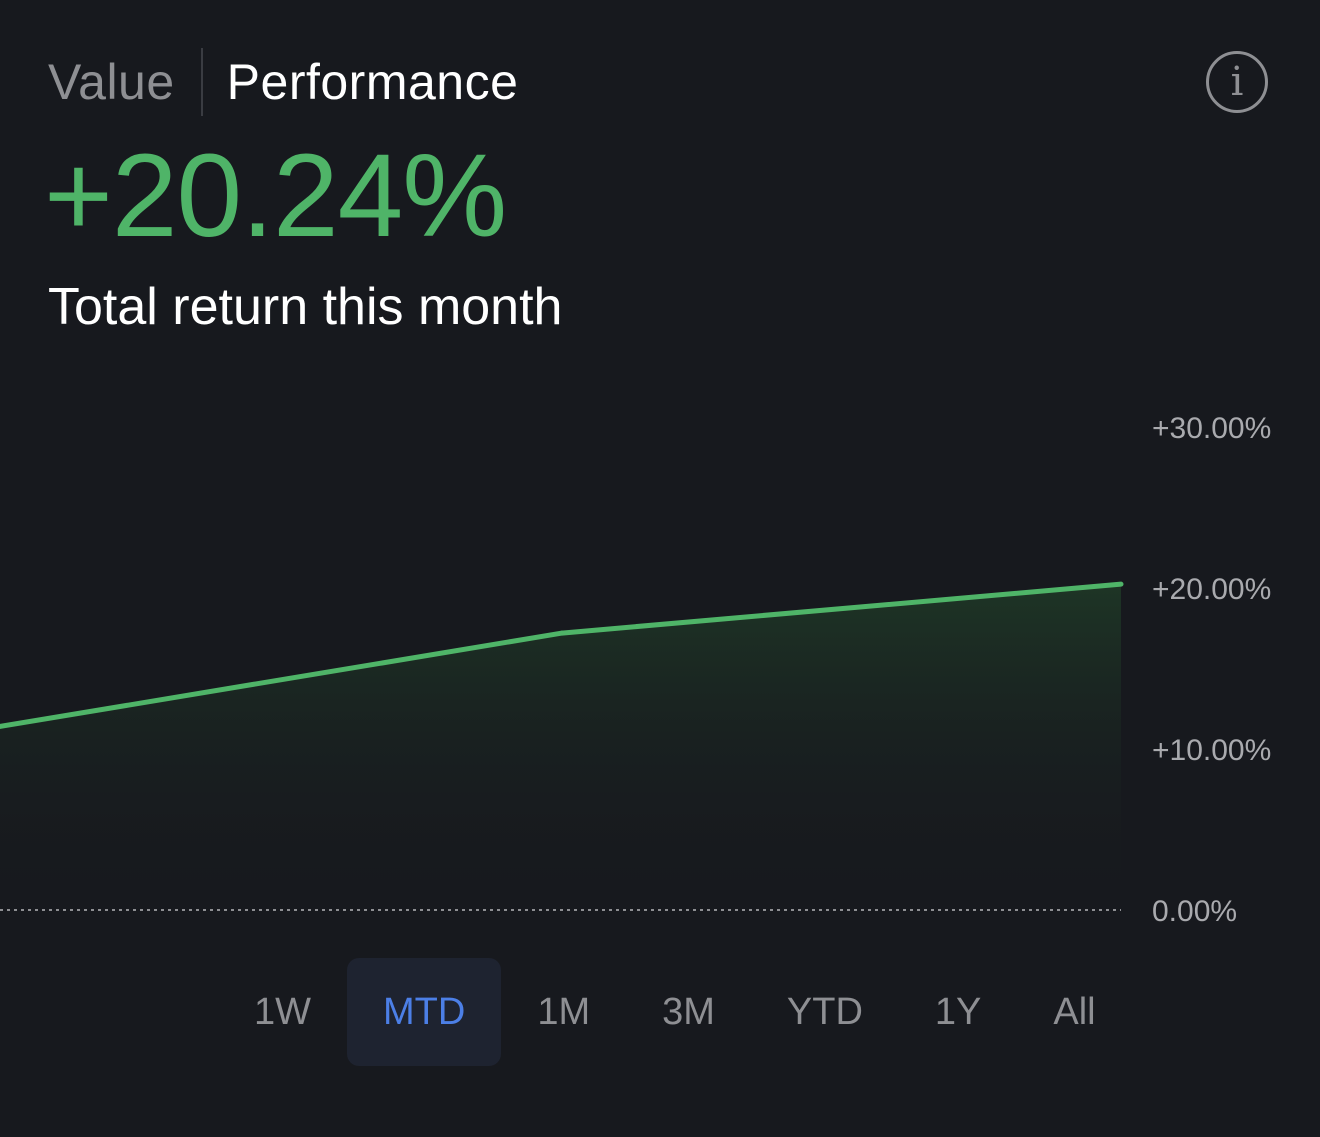  I want to click on range-button-3m: 3M, so click(688, 1011).